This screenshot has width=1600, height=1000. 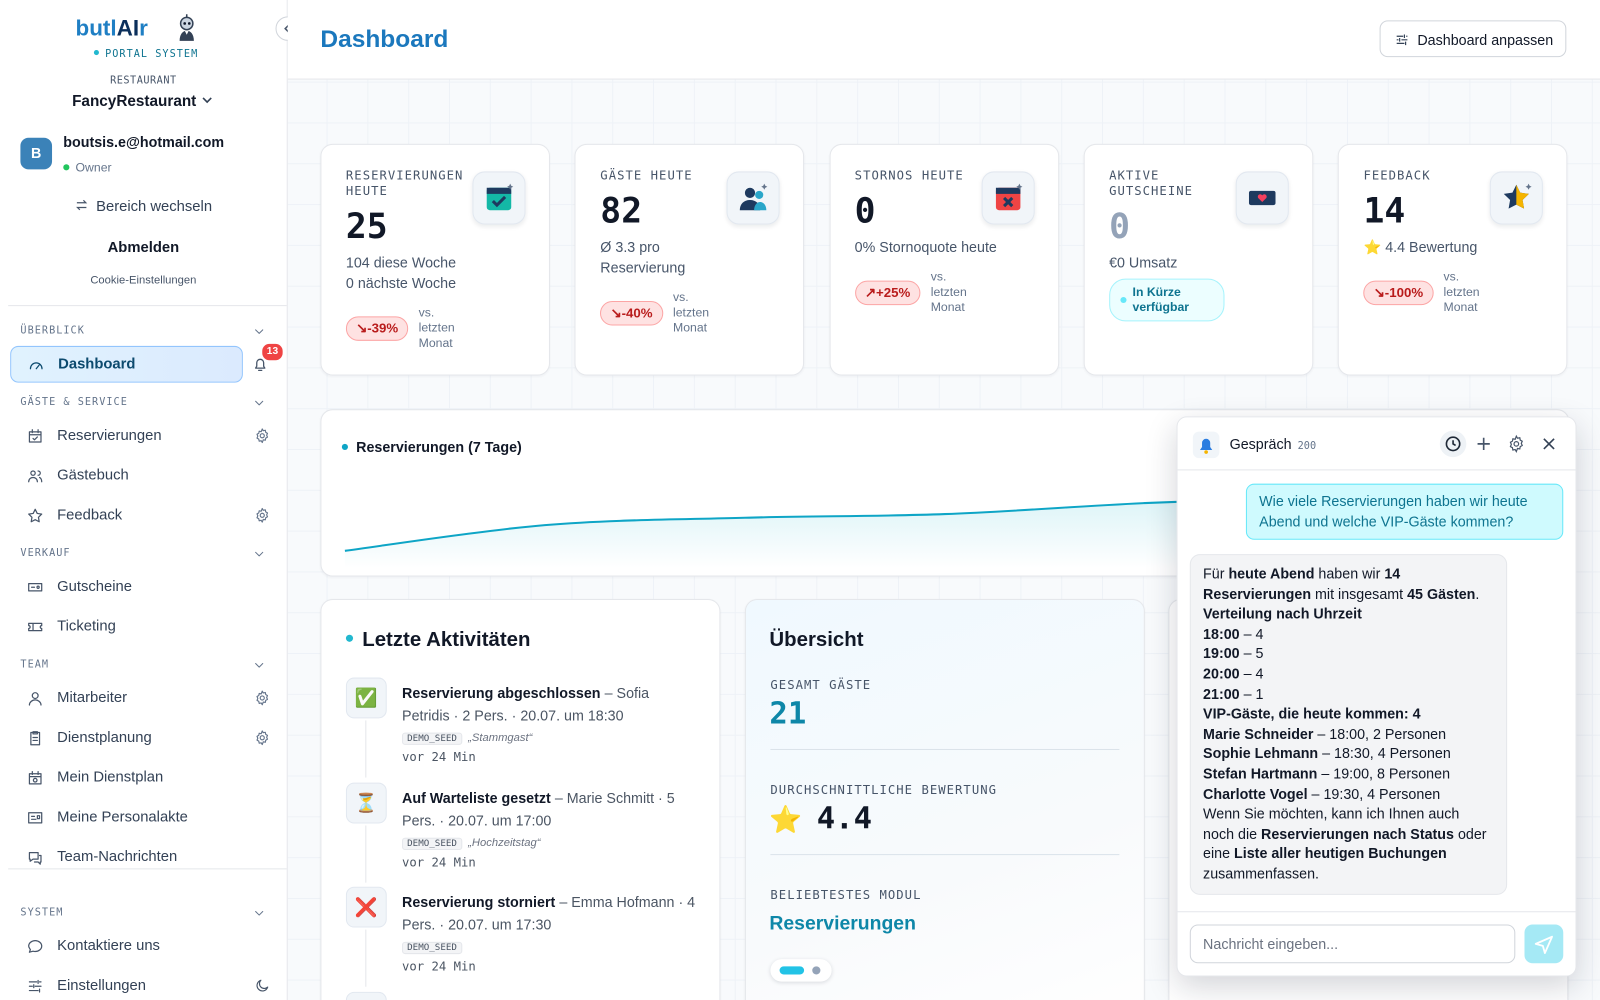 I want to click on chat-settings-button, so click(x=1516, y=443).